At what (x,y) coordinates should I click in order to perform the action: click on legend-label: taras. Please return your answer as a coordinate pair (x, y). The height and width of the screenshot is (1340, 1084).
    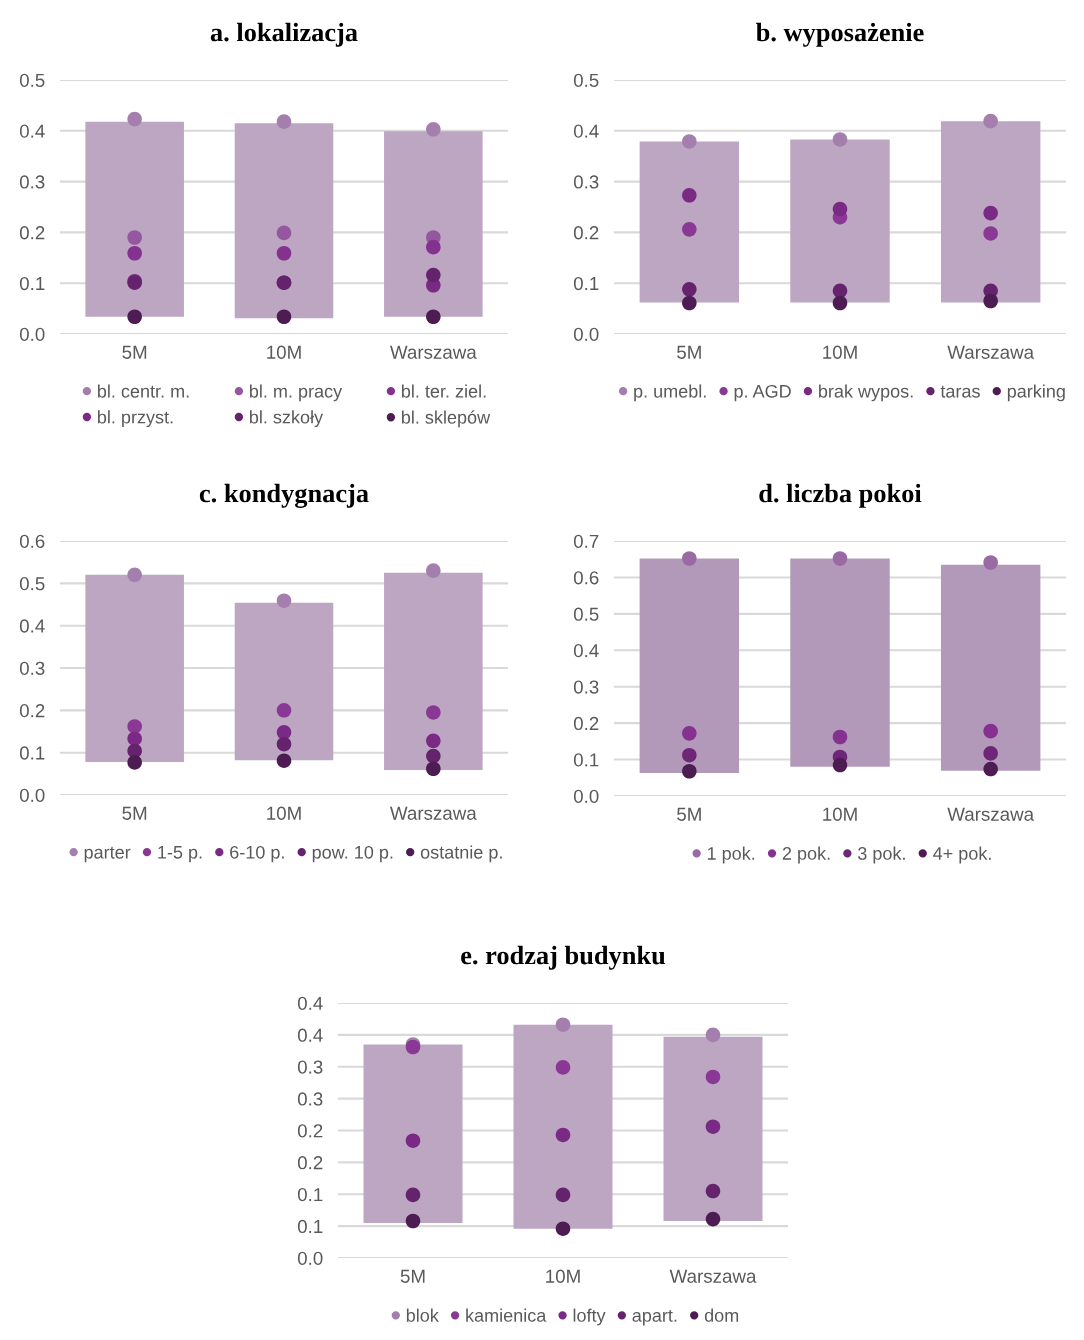
    Looking at the image, I should click on (960, 391).